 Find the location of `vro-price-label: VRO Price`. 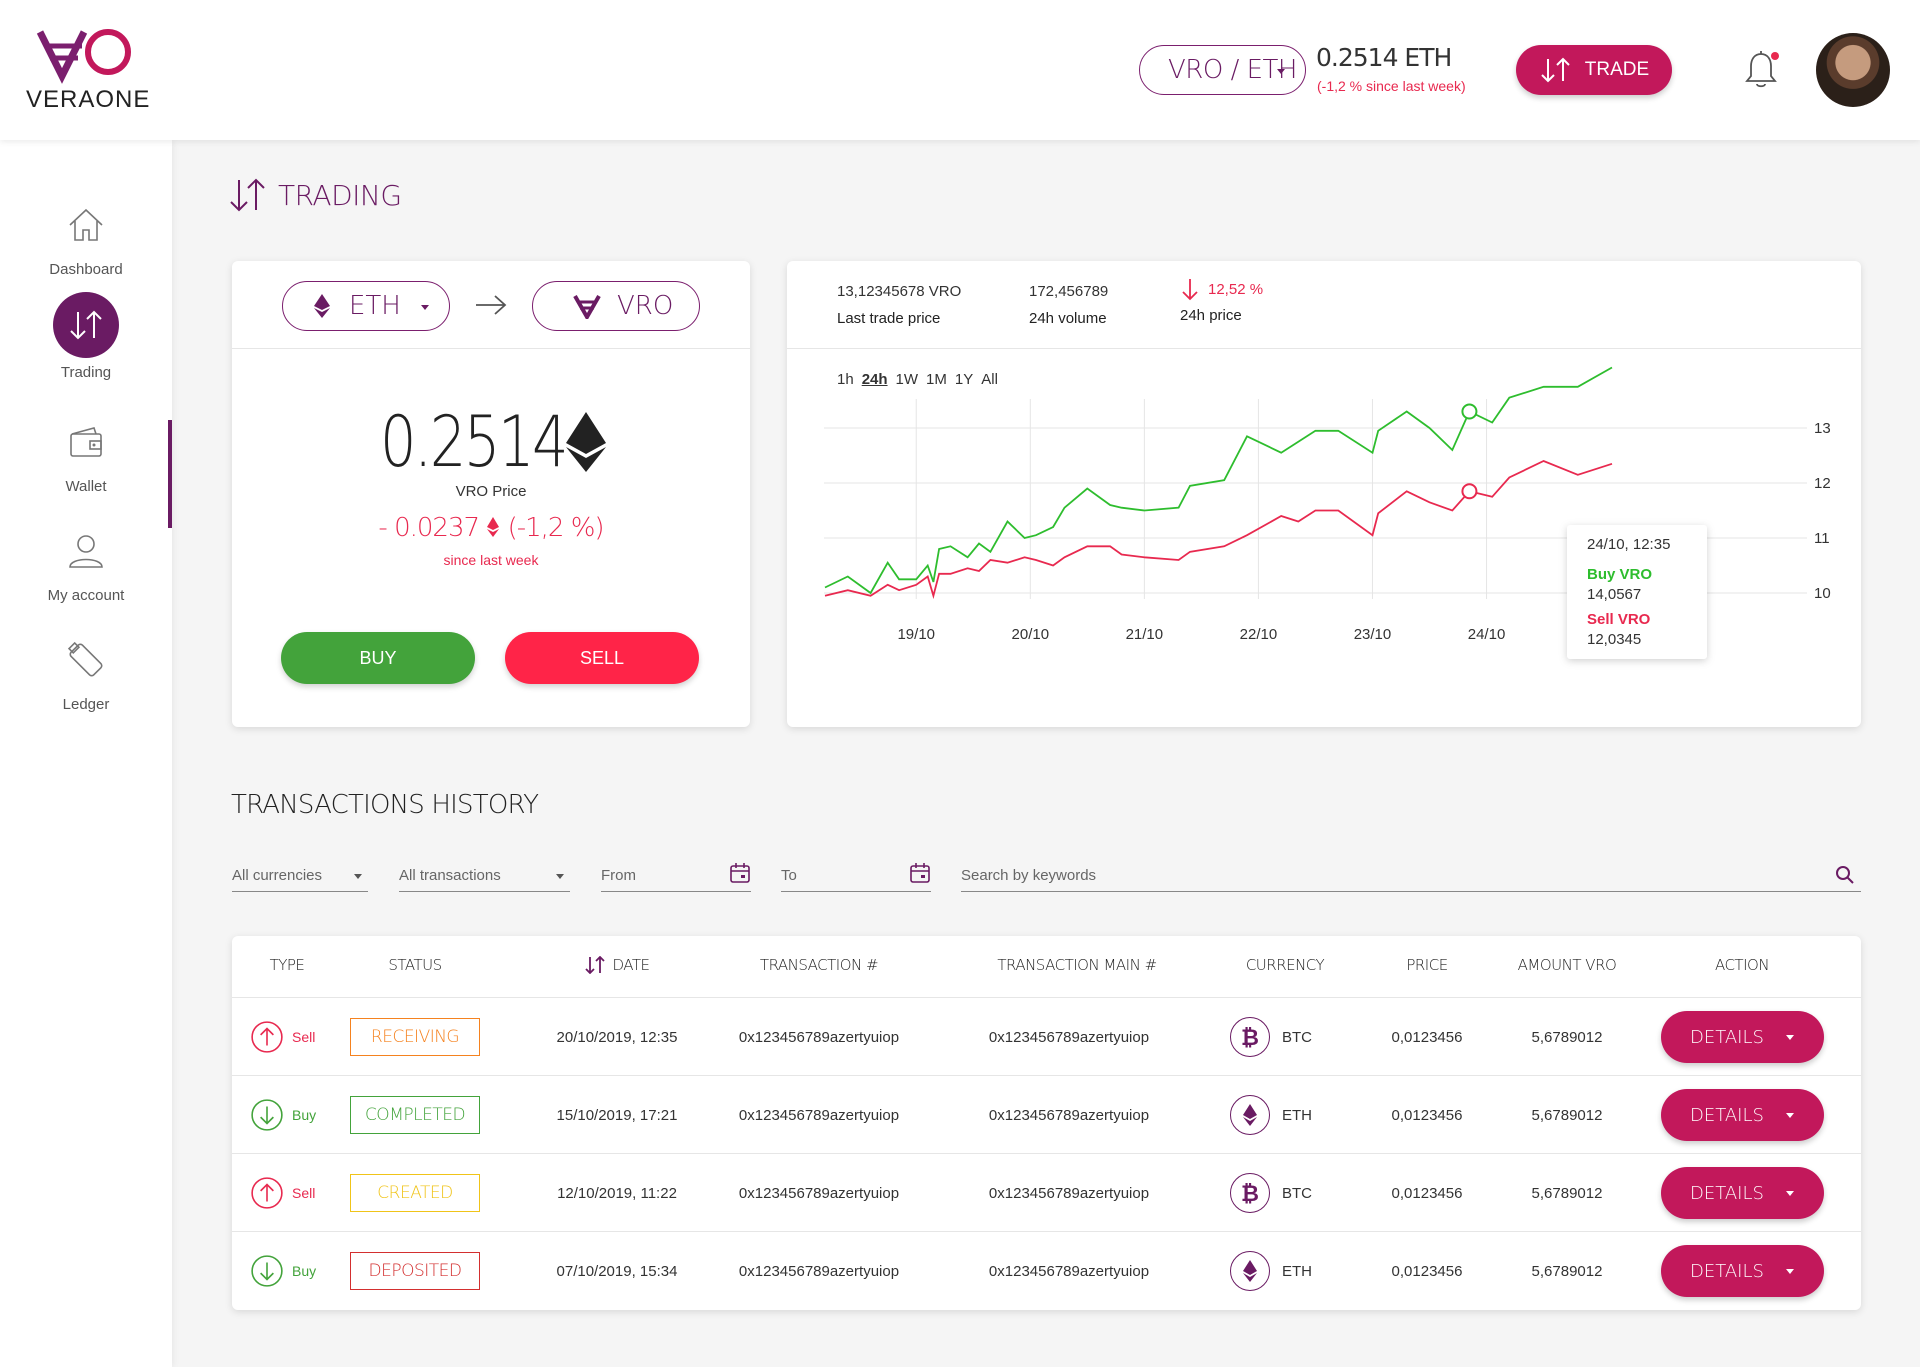

vro-price-label: VRO Price is located at coordinates (491, 491).